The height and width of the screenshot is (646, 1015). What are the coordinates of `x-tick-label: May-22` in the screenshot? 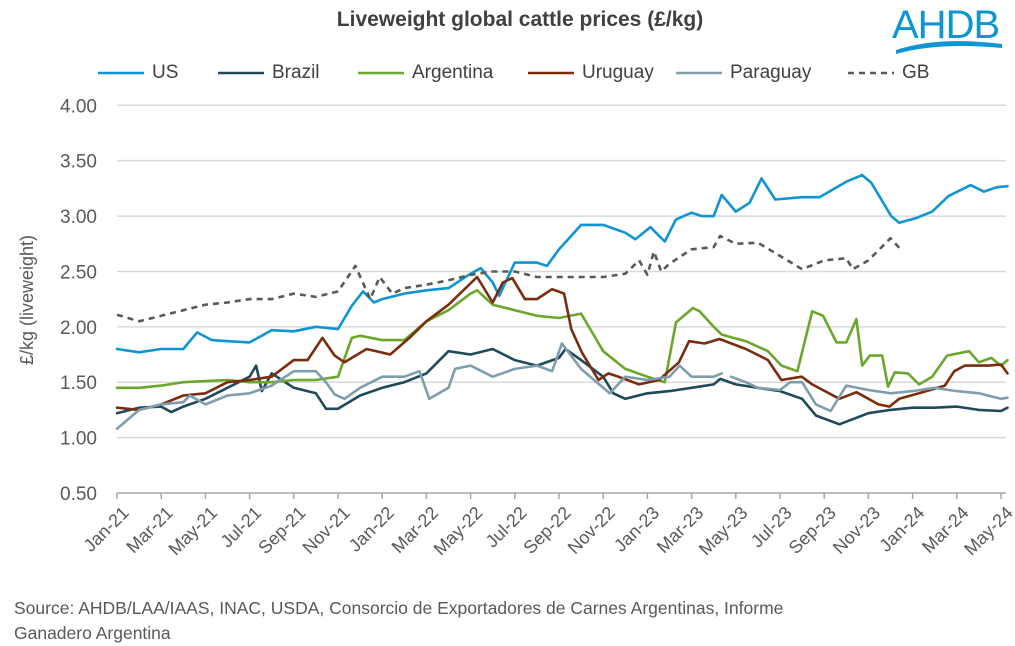 It's located at (458, 531).